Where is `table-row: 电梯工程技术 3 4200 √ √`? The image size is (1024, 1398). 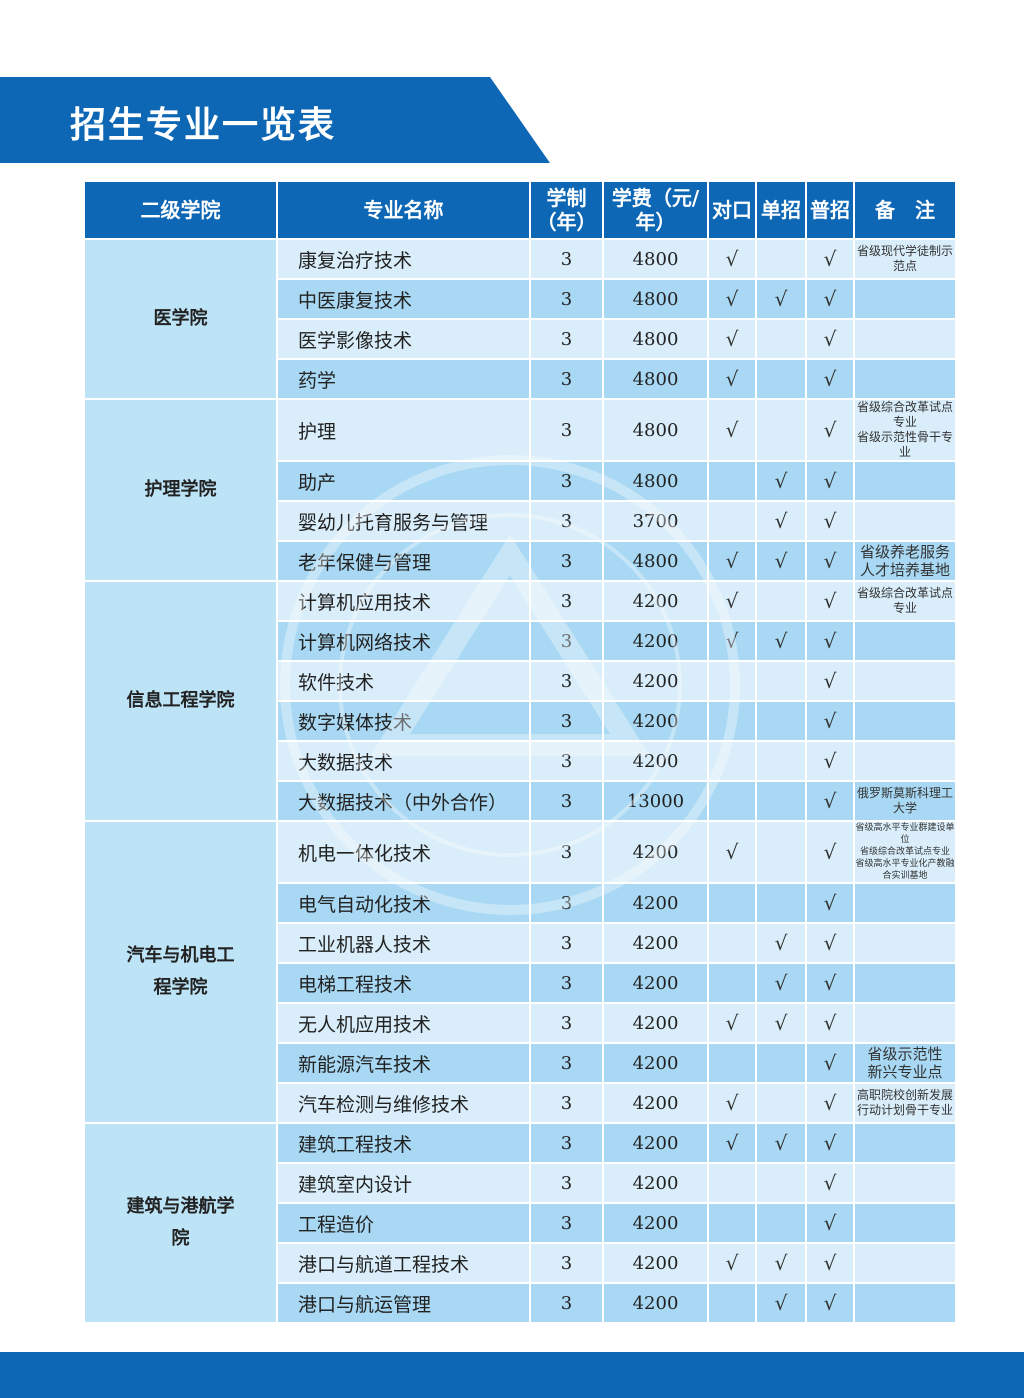 table-row: 电梯工程技术 3 4200 √ √ is located at coordinates (520, 983).